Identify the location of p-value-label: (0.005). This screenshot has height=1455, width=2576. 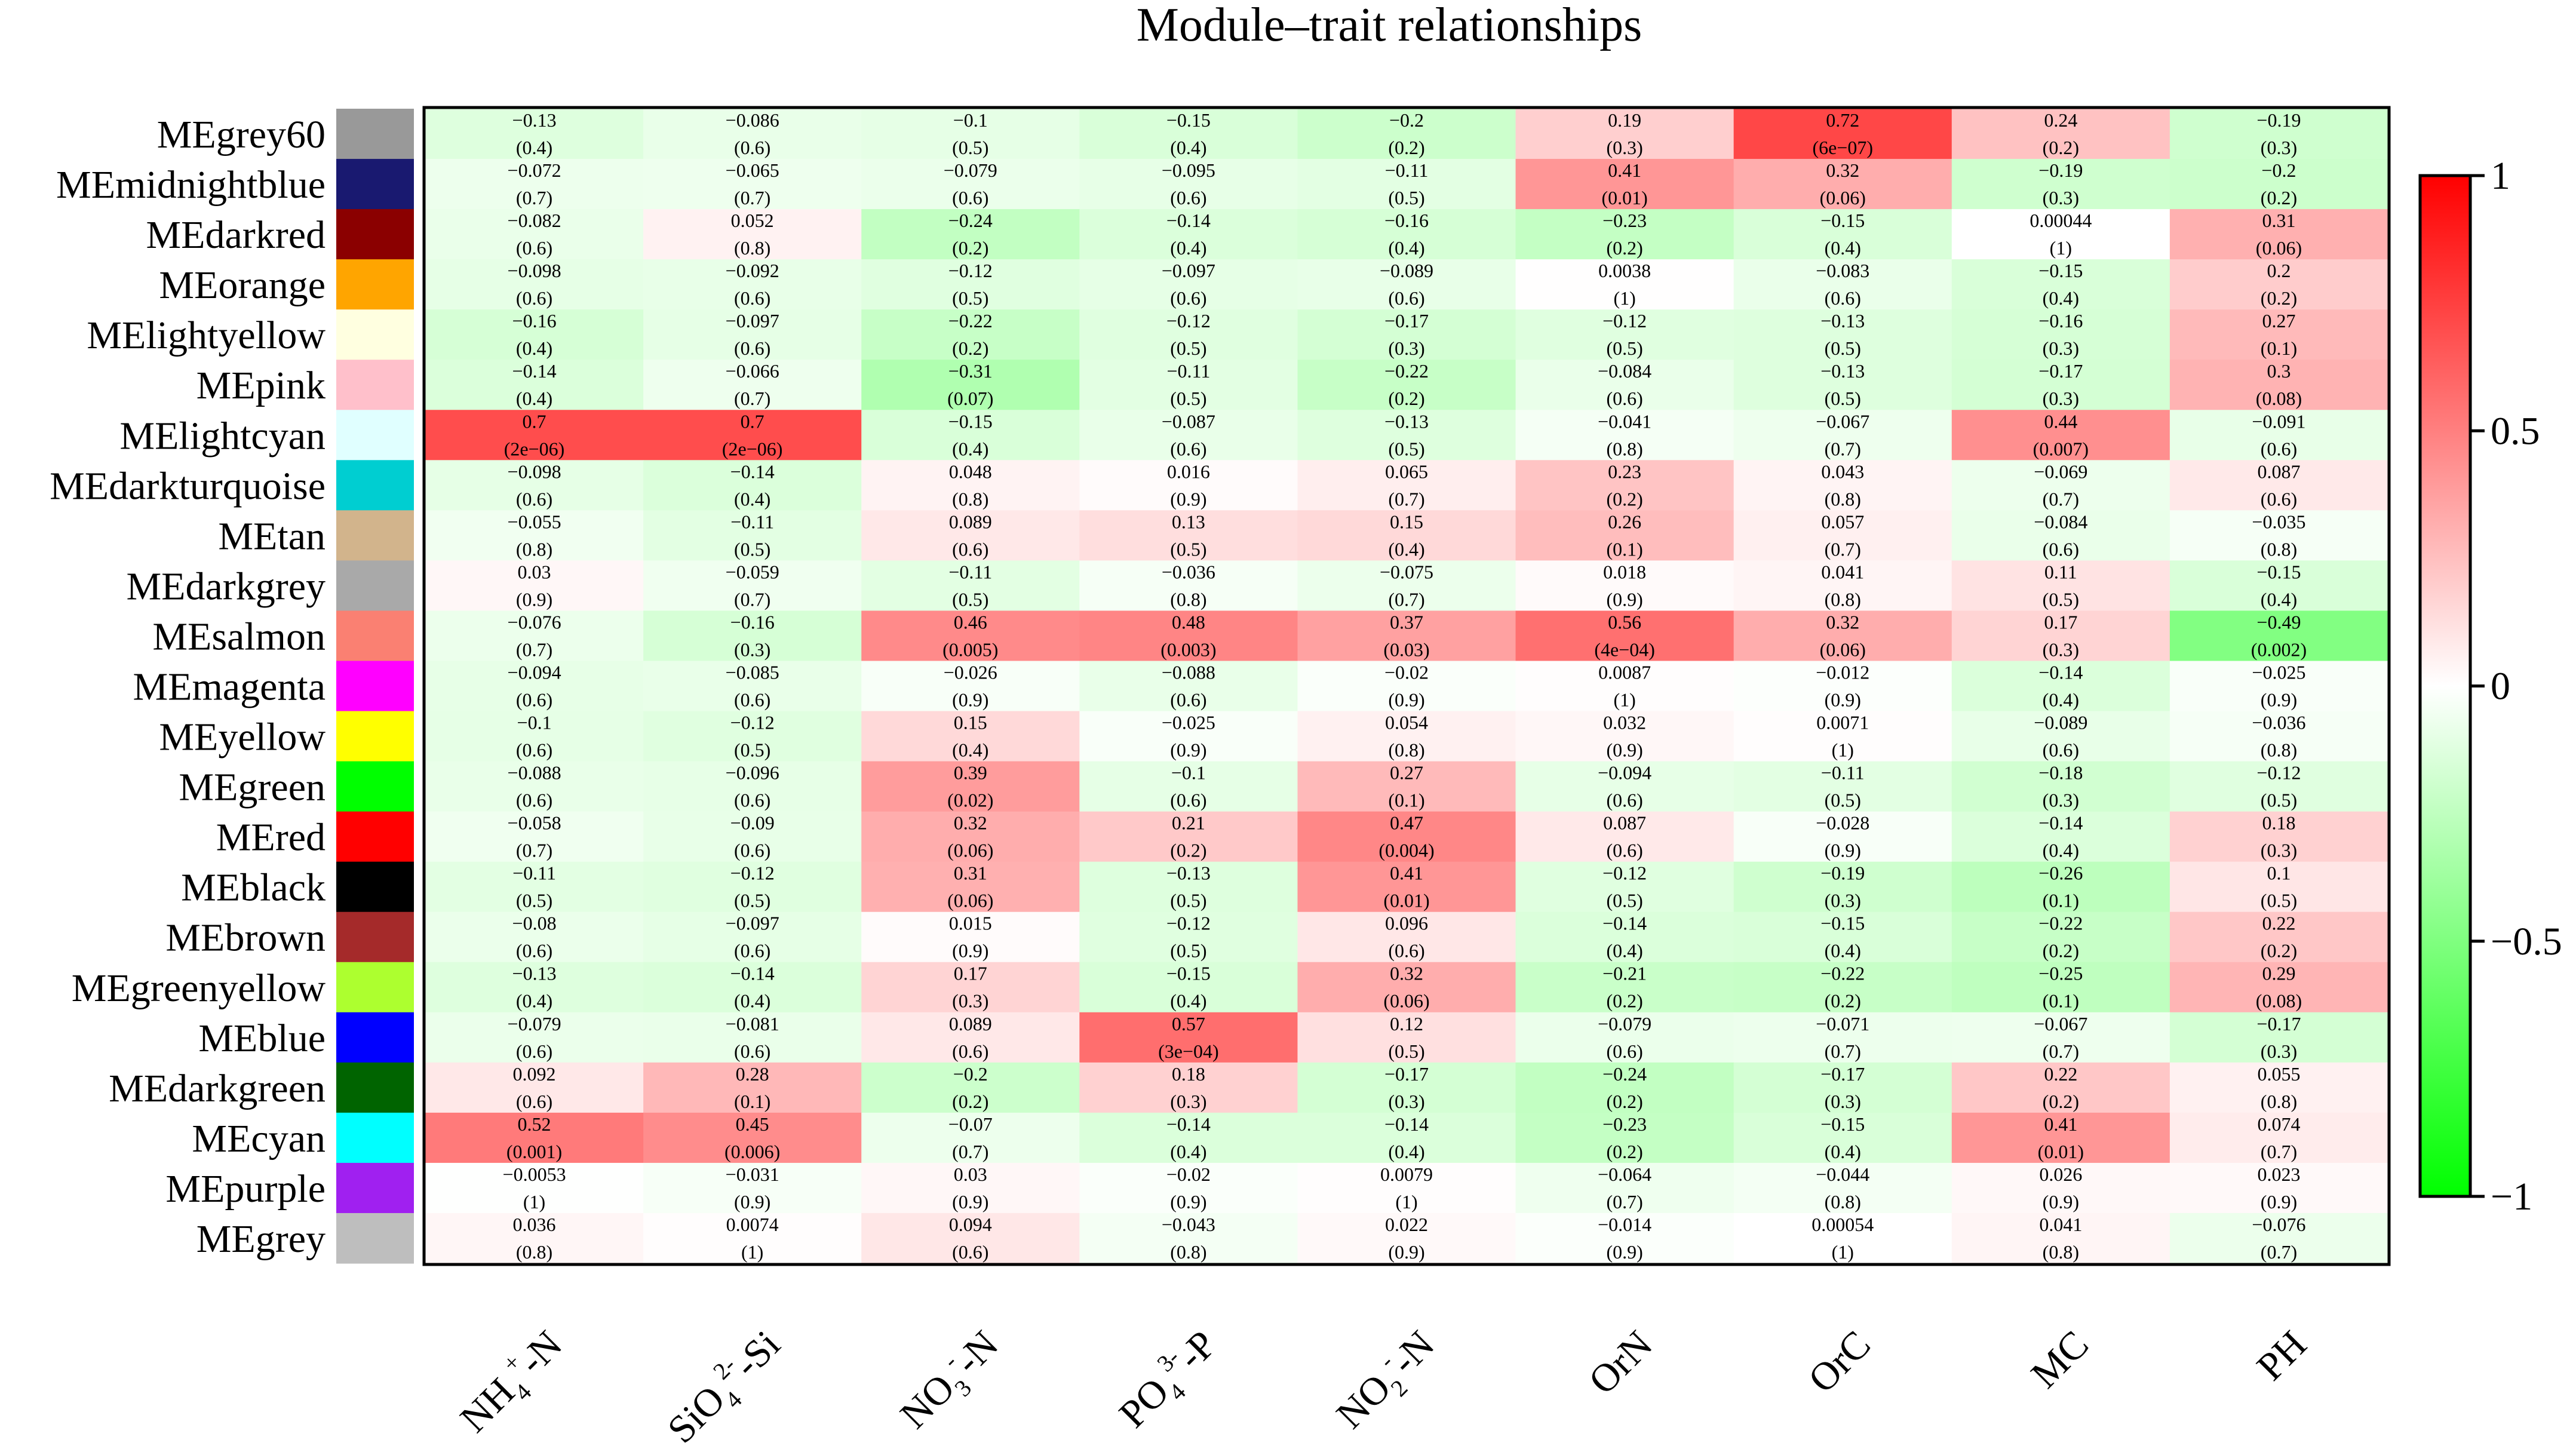
(970, 649).